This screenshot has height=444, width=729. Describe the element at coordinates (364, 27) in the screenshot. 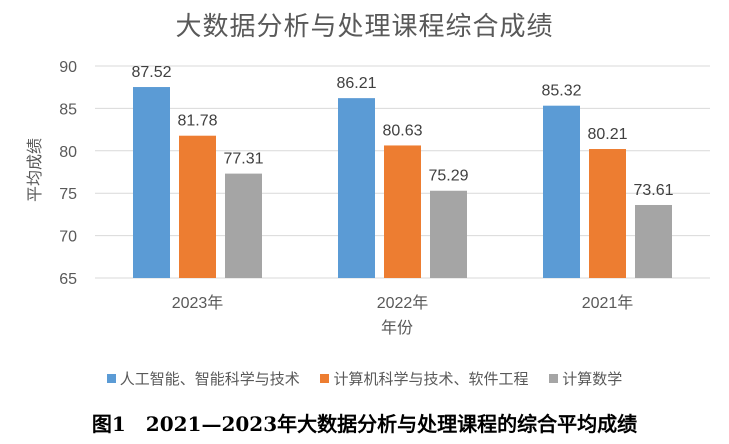

I see `chart-title: 大数据分析与处理课程综合成绩` at that location.